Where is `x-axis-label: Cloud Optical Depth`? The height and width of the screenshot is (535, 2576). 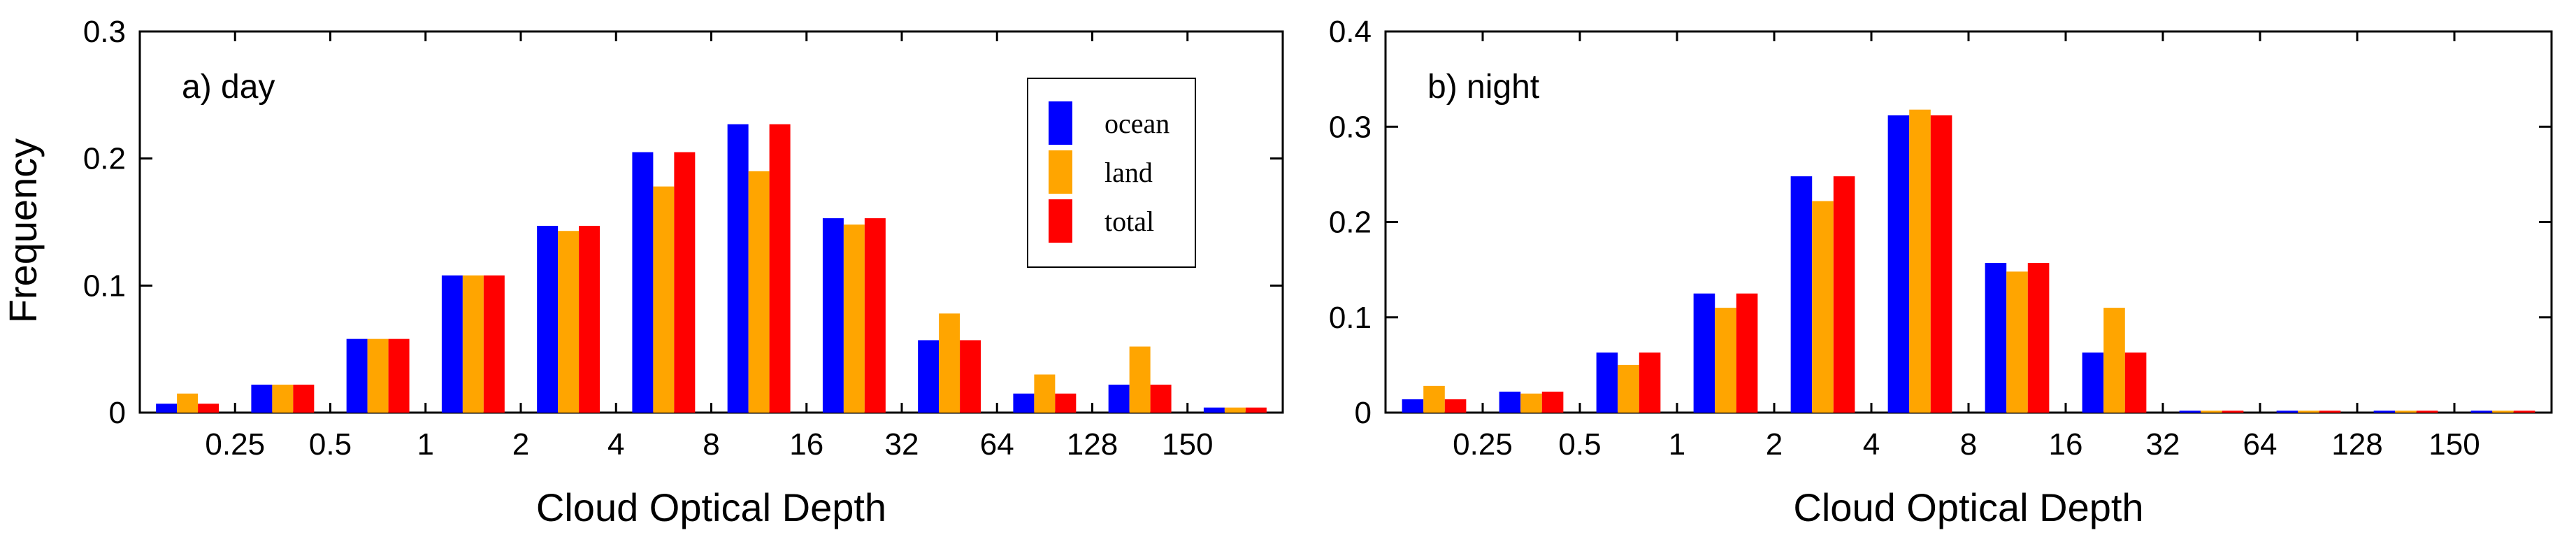
x-axis-label: Cloud Optical Depth is located at coordinates (711, 507).